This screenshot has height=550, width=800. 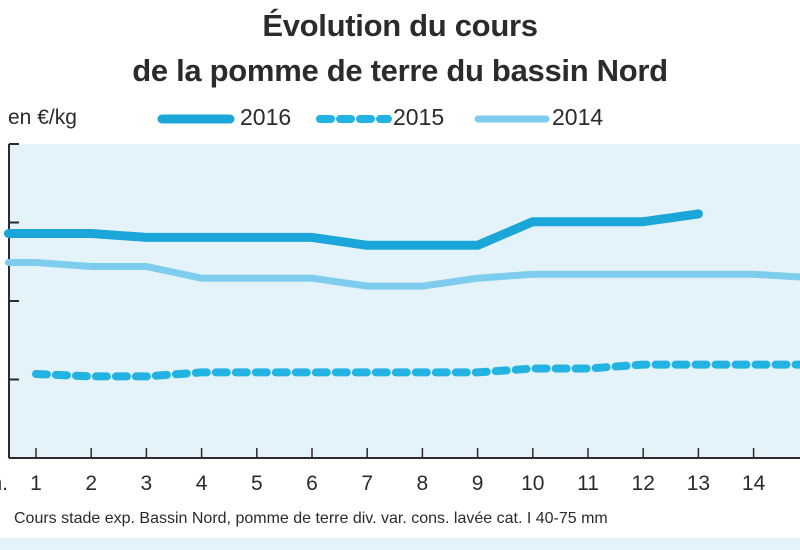 I want to click on x-tick-label-11: 11, so click(x=588, y=483).